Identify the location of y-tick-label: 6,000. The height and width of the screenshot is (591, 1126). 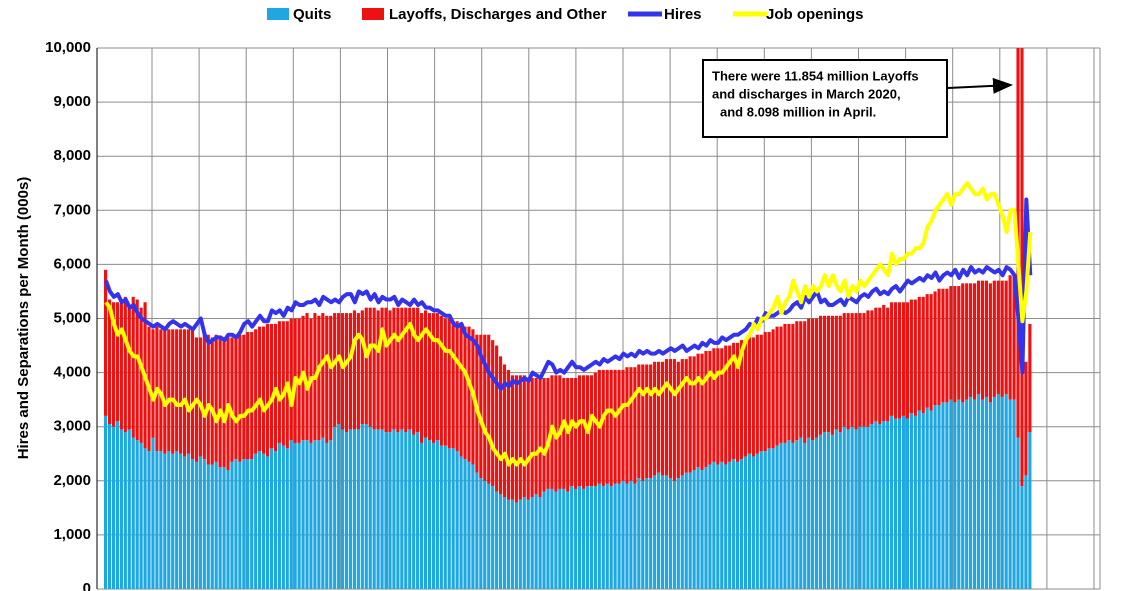
(72, 263).